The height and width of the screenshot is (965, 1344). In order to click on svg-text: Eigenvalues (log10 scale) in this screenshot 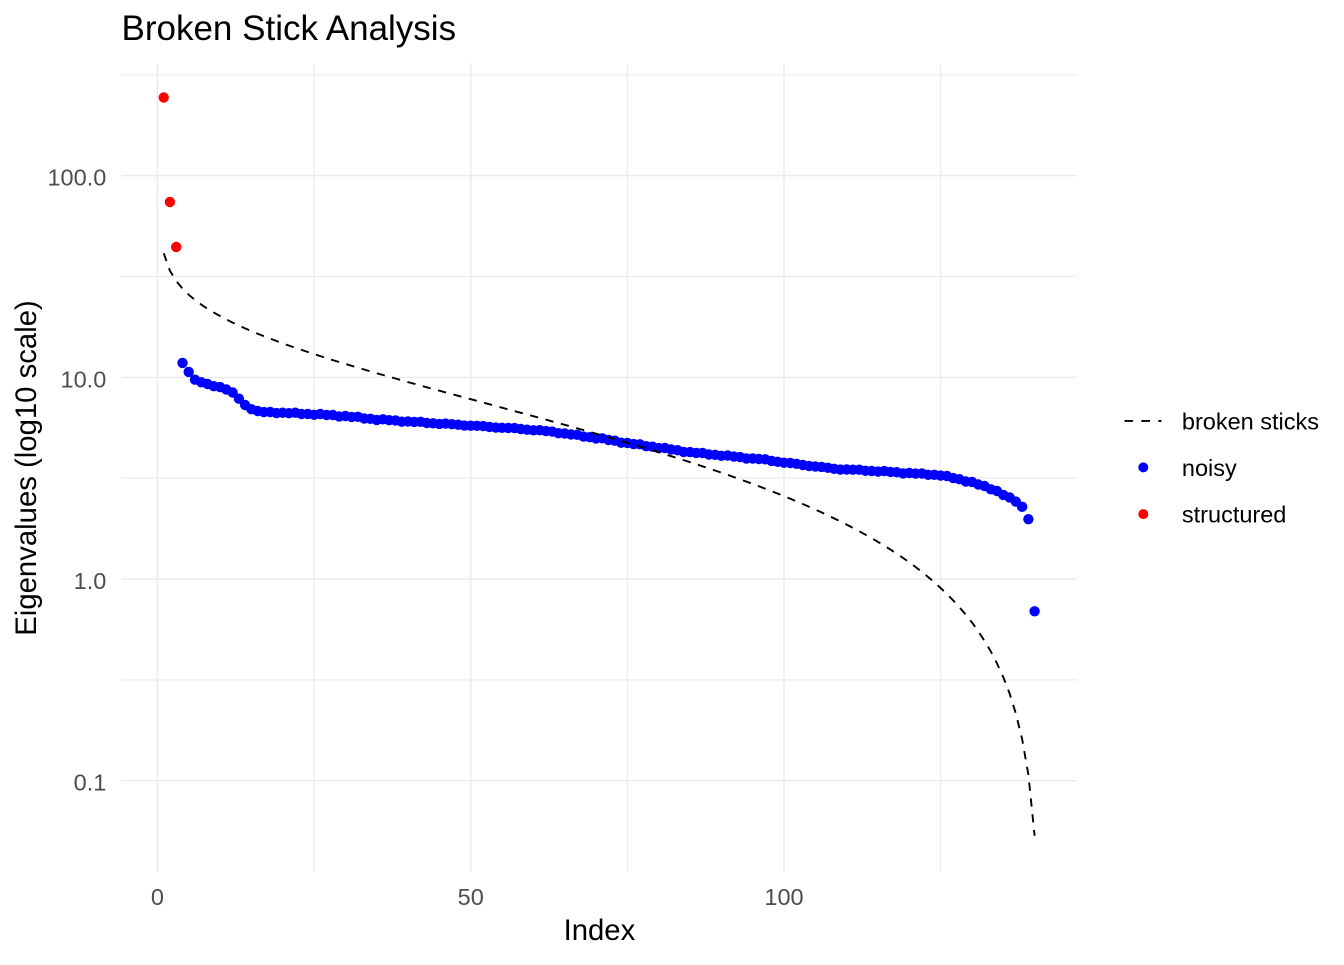, I will do `click(26, 467)`.